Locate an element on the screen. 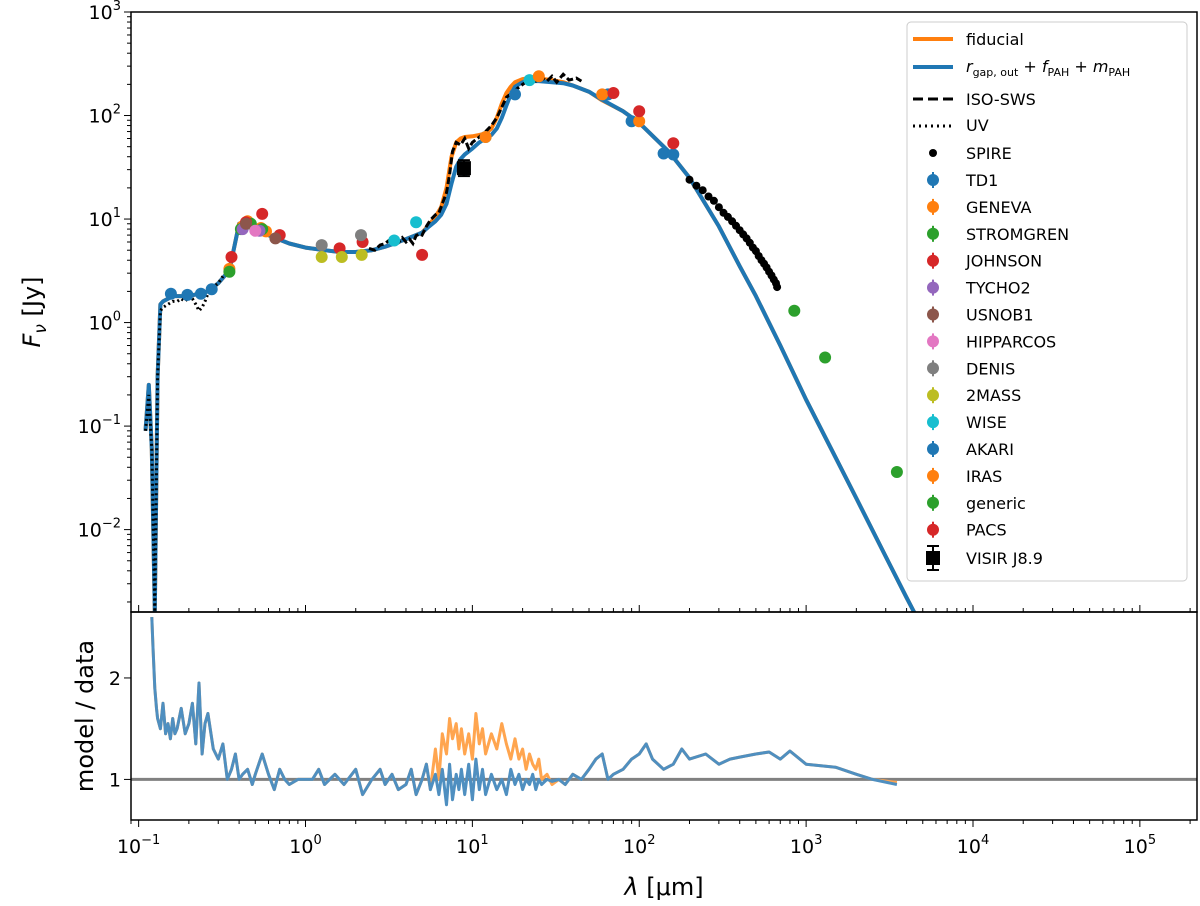 This screenshot has height=906, width=1200. ratio-line-fiducial is located at coordinates (524, 707).